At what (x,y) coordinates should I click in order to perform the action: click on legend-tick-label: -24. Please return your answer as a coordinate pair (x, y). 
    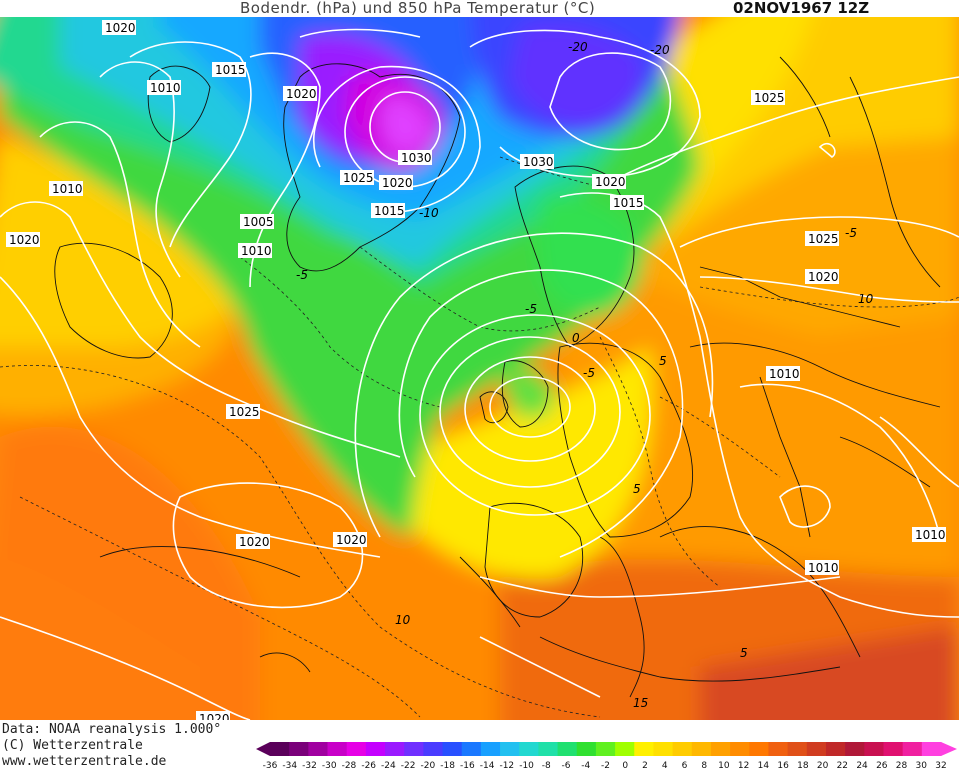
    Looking at the image, I should click on (388, 765).